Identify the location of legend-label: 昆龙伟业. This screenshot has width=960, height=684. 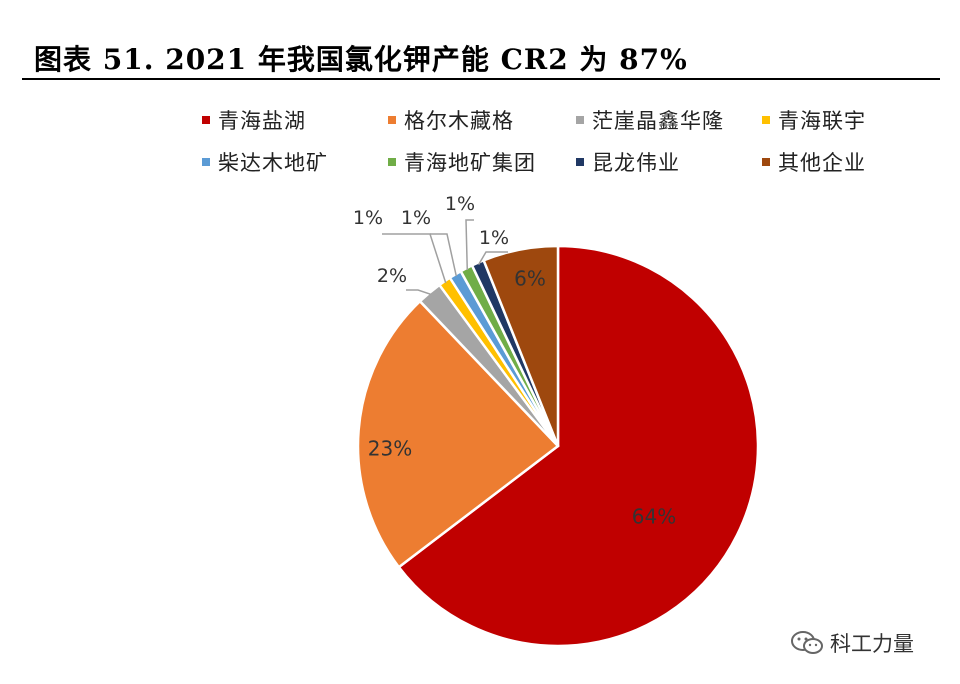
(636, 163).